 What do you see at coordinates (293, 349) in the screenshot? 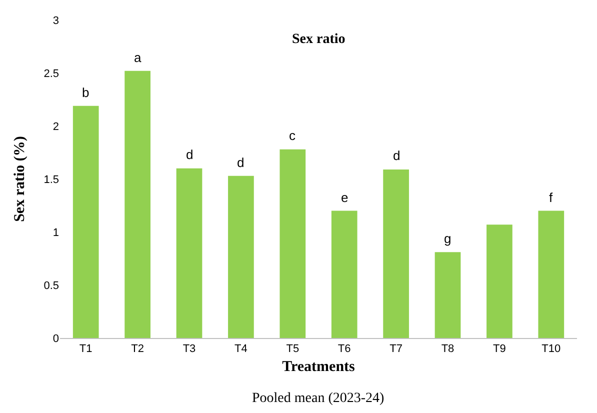
I see `x-tick-label: T5` at bounding box center [293, 349].